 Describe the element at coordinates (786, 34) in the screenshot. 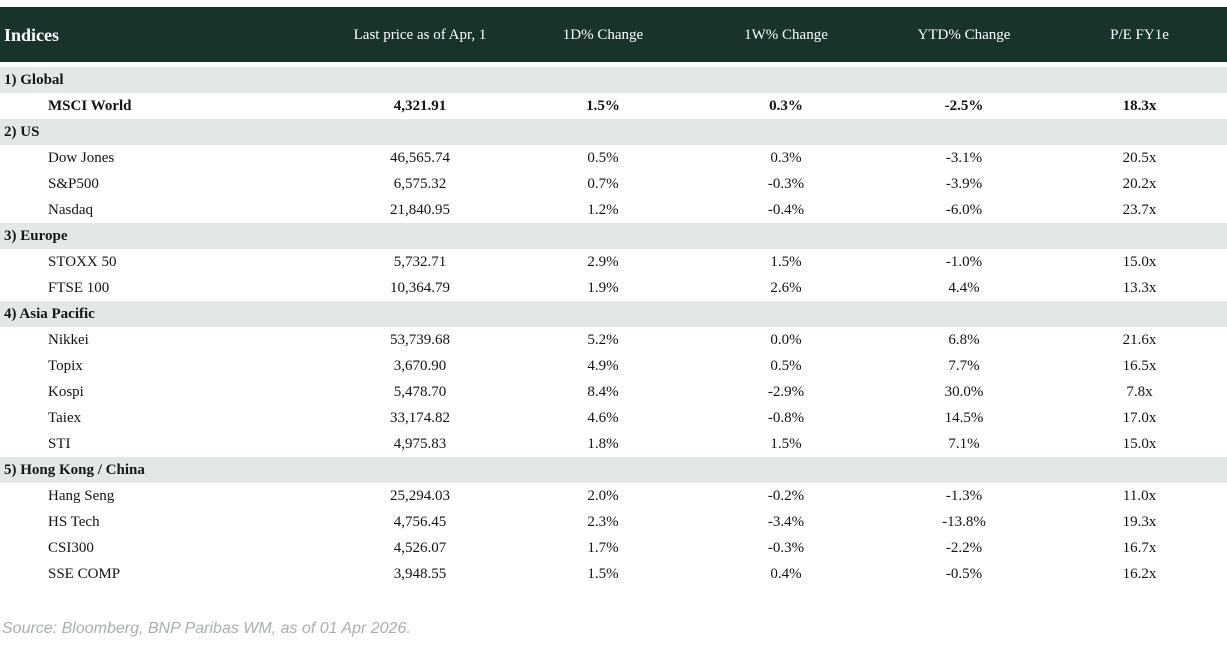

I see `column-header-1w-change: 1W% Change` at that location.